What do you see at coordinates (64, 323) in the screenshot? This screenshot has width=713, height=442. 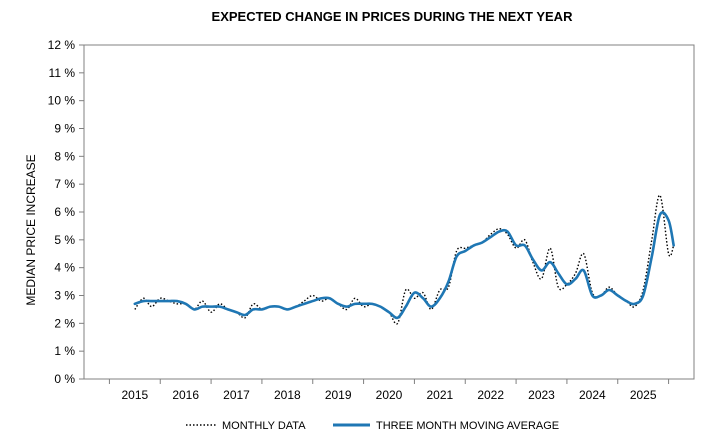 I see `y-tick-label: 2 %` at bounding box center [64, 323].